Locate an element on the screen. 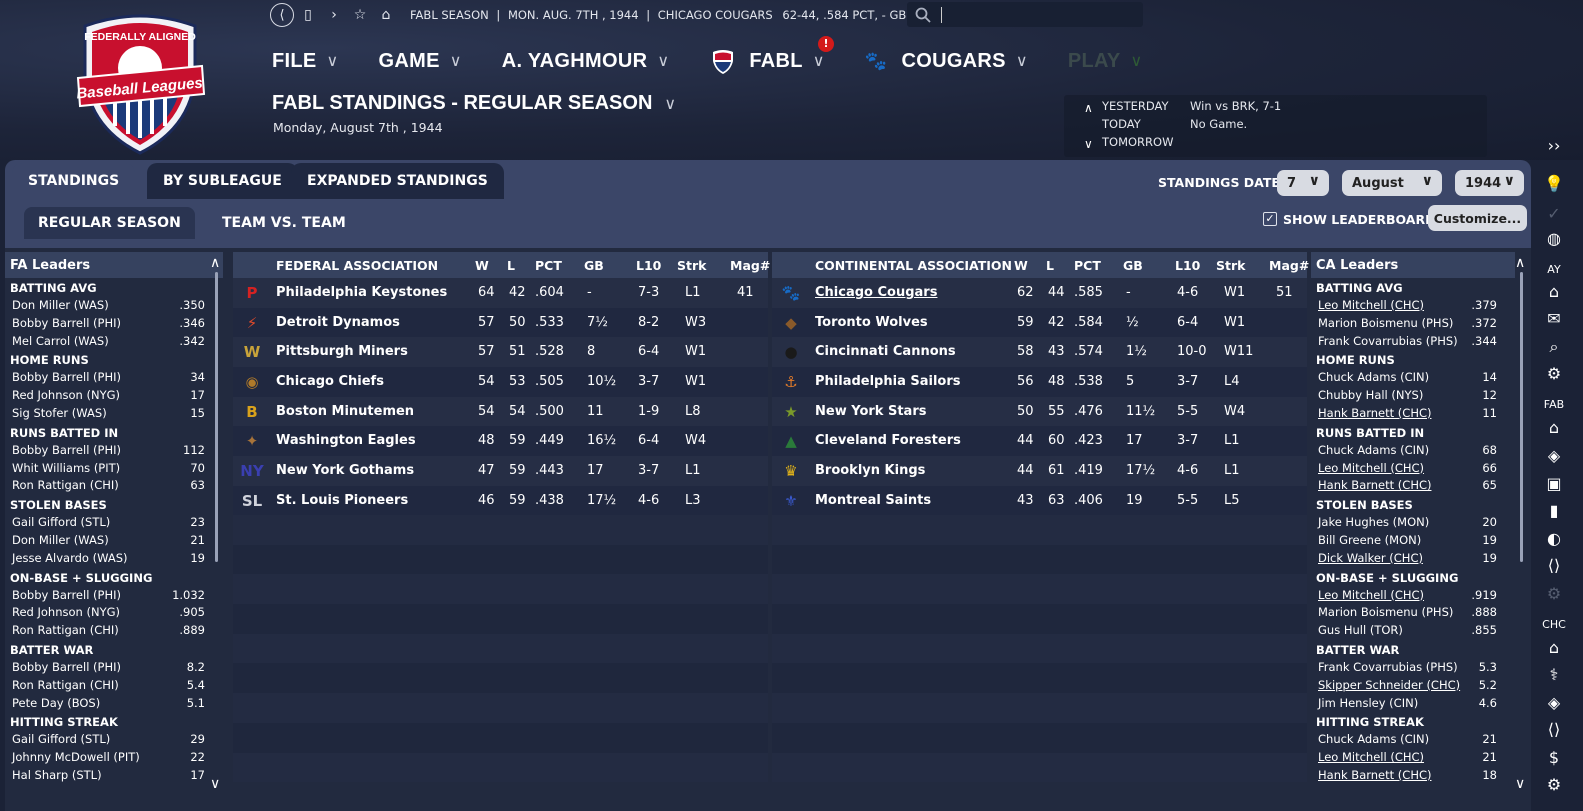  col-w: W is located at coordinates (482, 265).